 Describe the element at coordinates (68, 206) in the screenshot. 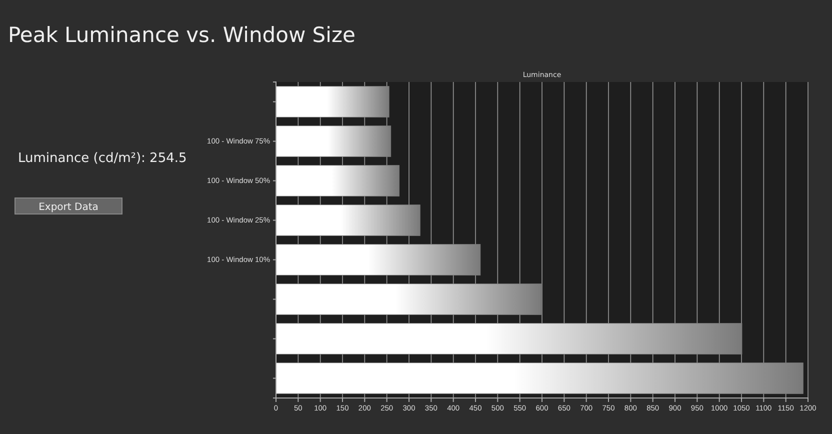

I see `export-button: Export Data` at that location.